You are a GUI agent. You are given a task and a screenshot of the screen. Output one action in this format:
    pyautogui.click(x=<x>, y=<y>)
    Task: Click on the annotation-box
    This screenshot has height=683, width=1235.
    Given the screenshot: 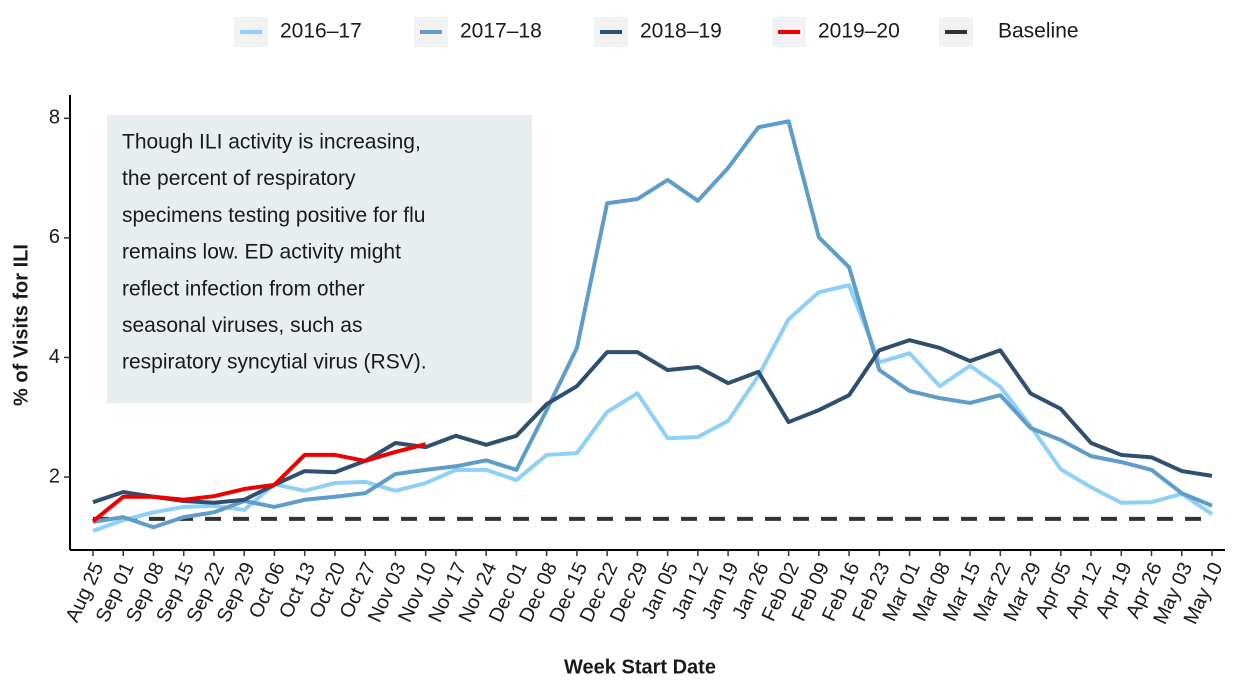 What is the action you would take?
    pyautogui.click(x=319, y=259)
    